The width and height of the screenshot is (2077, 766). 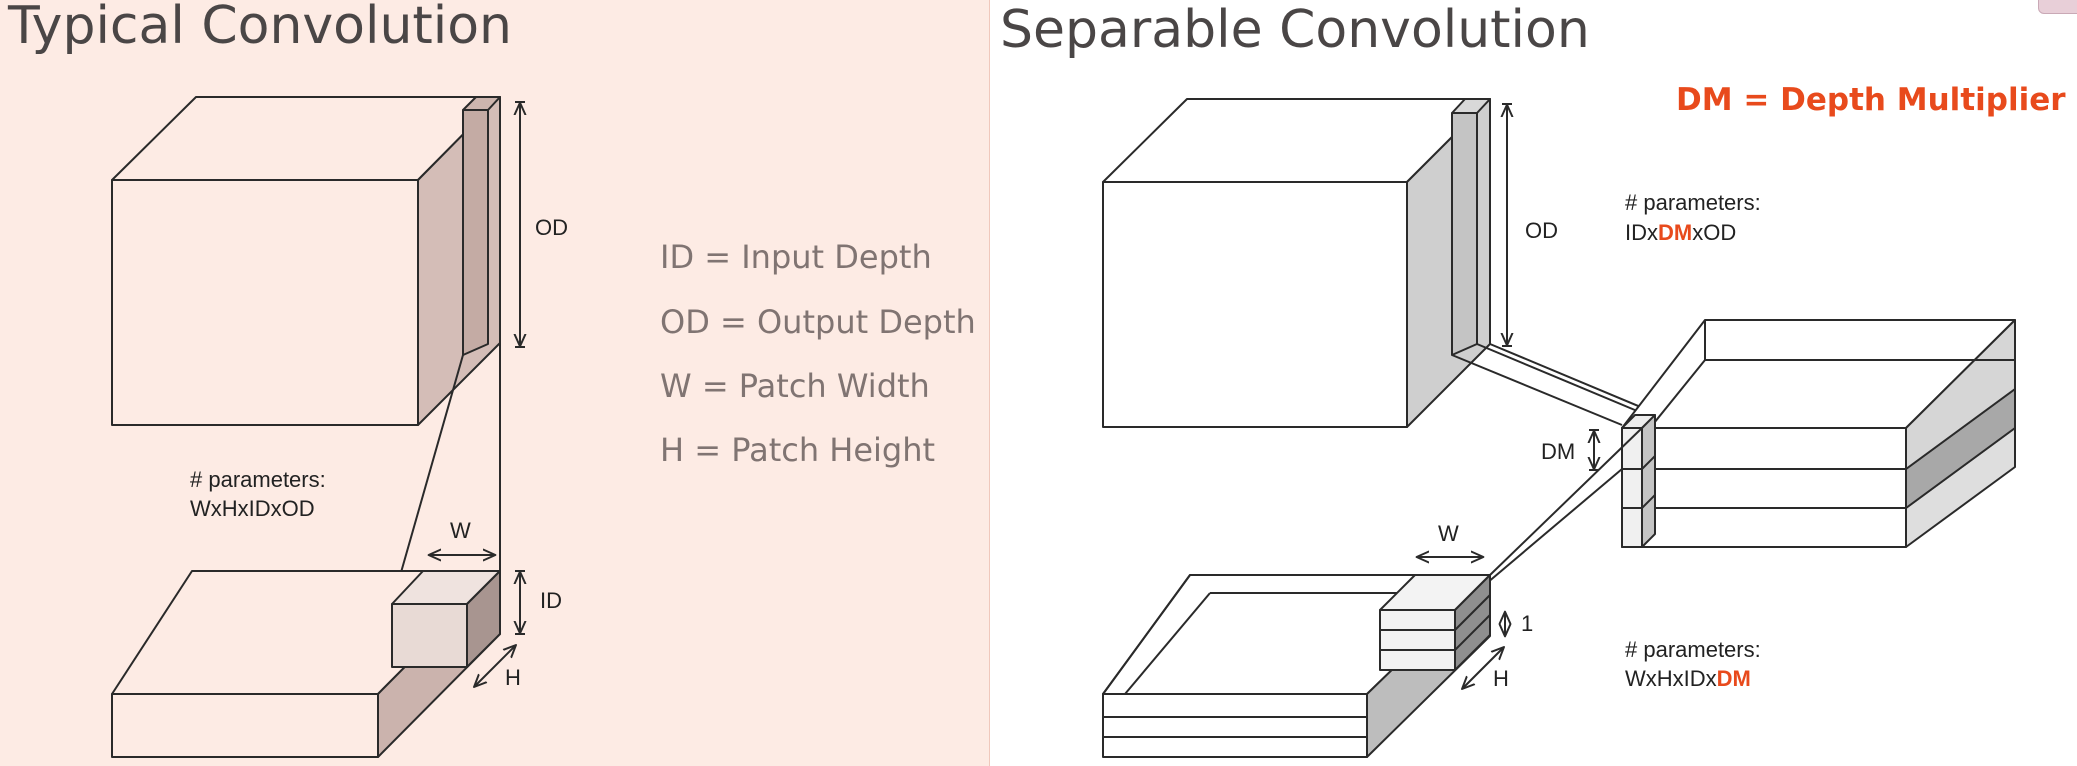 What do you see at coordinates (520, 602) in the screenshot?
I see `typical-id-arrow` at bounding box center [520, 602].